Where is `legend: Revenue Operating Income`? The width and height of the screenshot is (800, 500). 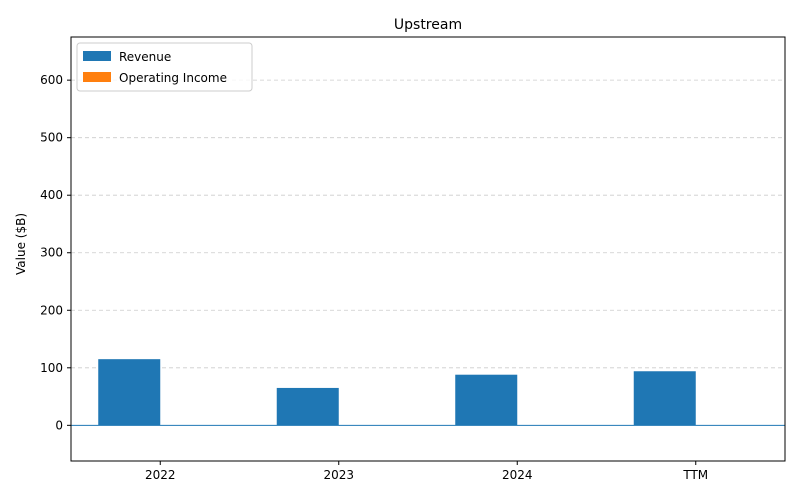 legend: Revenue Operating Income is located at coordinates (164, 67).